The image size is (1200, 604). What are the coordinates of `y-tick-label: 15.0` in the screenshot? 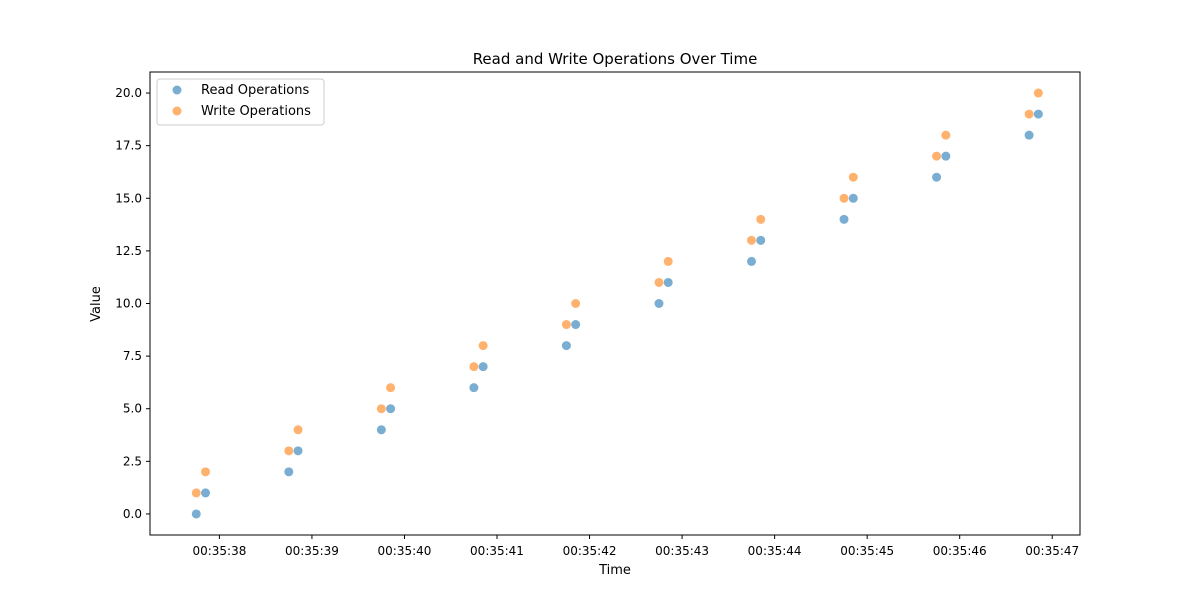 It's located at (128, 198).